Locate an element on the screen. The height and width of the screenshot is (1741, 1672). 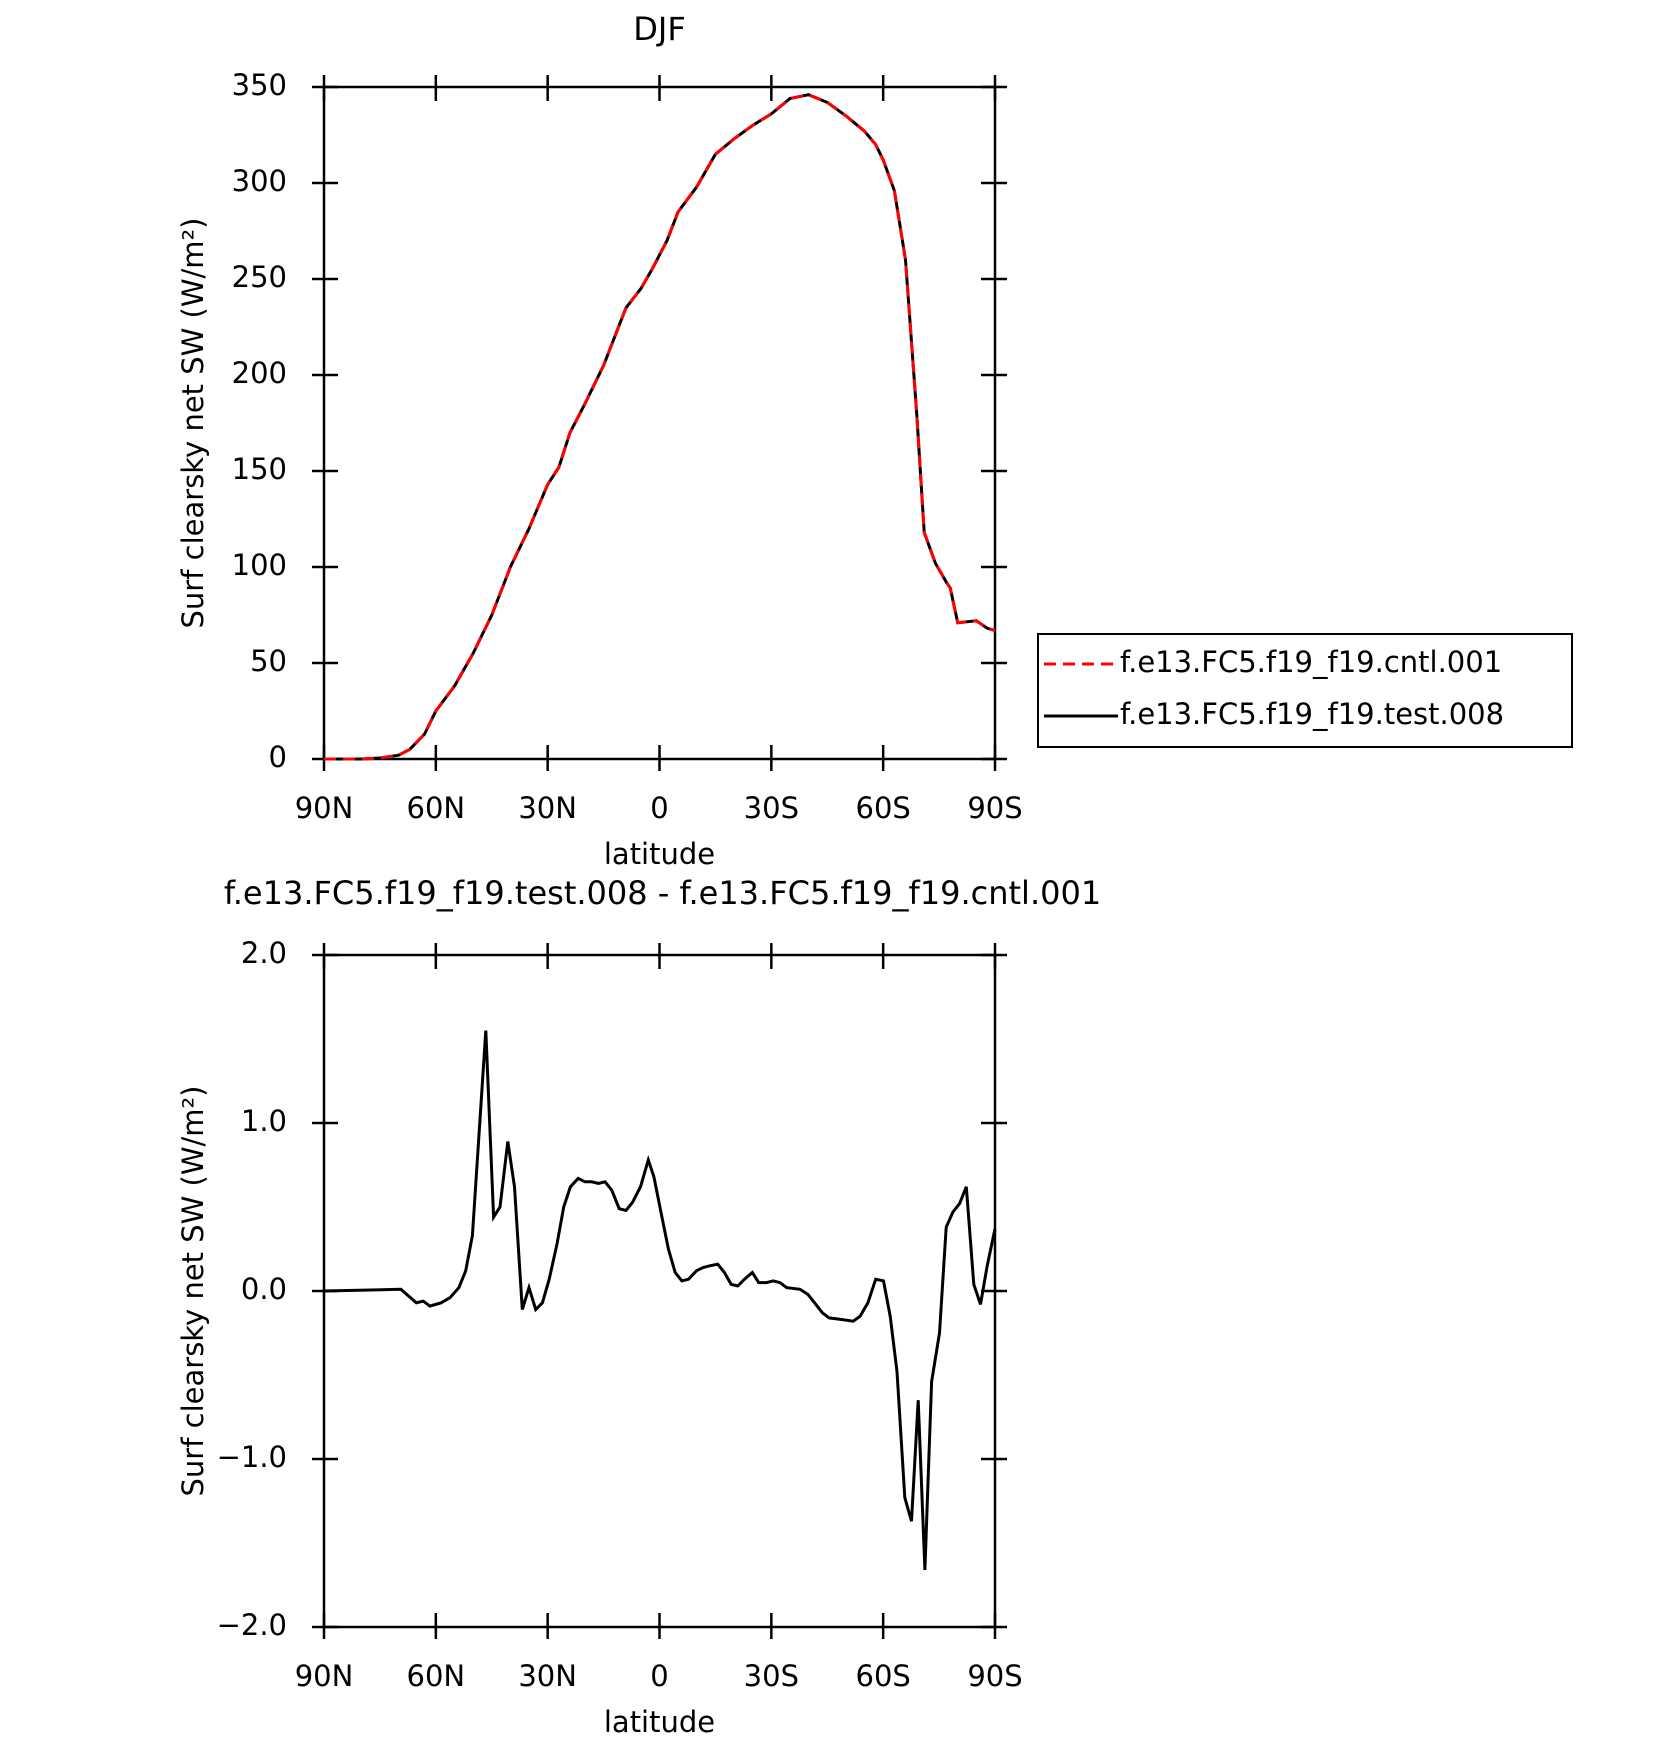
y-tick-label: 100 is located at coordinates (259, 565).